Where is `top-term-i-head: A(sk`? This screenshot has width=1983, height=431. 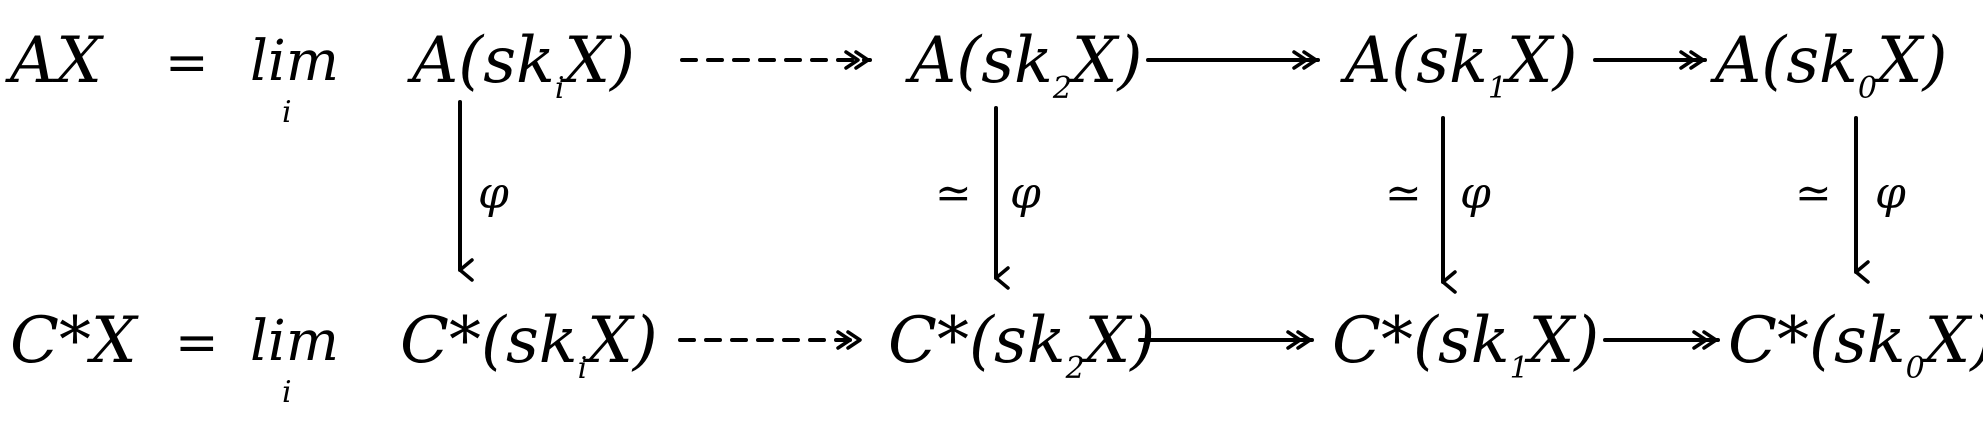
top-term-i-head: A(sk is located at coordinates (481, 61).